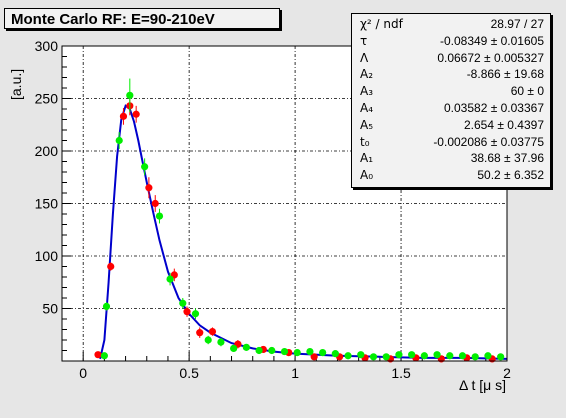 Image resolution: width=566 pixels, height=418 pixels. Describe the element at coordinates (452, 158) in the screenshot. I see `stat-row-a1: A₁ 38.68 ± 37.96` at that location.